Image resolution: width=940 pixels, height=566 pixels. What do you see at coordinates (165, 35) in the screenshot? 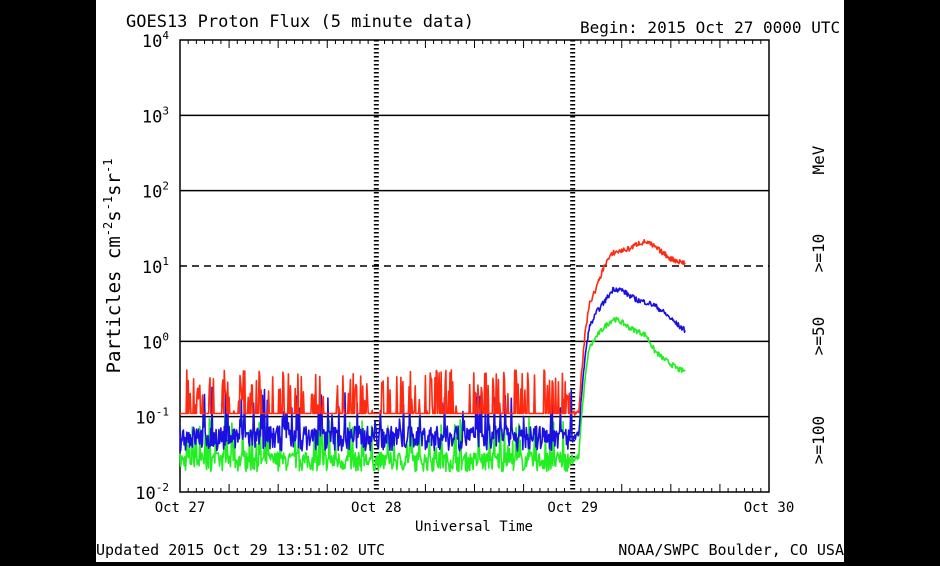
I see `y-tick-label-exp: 4` at bounding box center [165, 35].